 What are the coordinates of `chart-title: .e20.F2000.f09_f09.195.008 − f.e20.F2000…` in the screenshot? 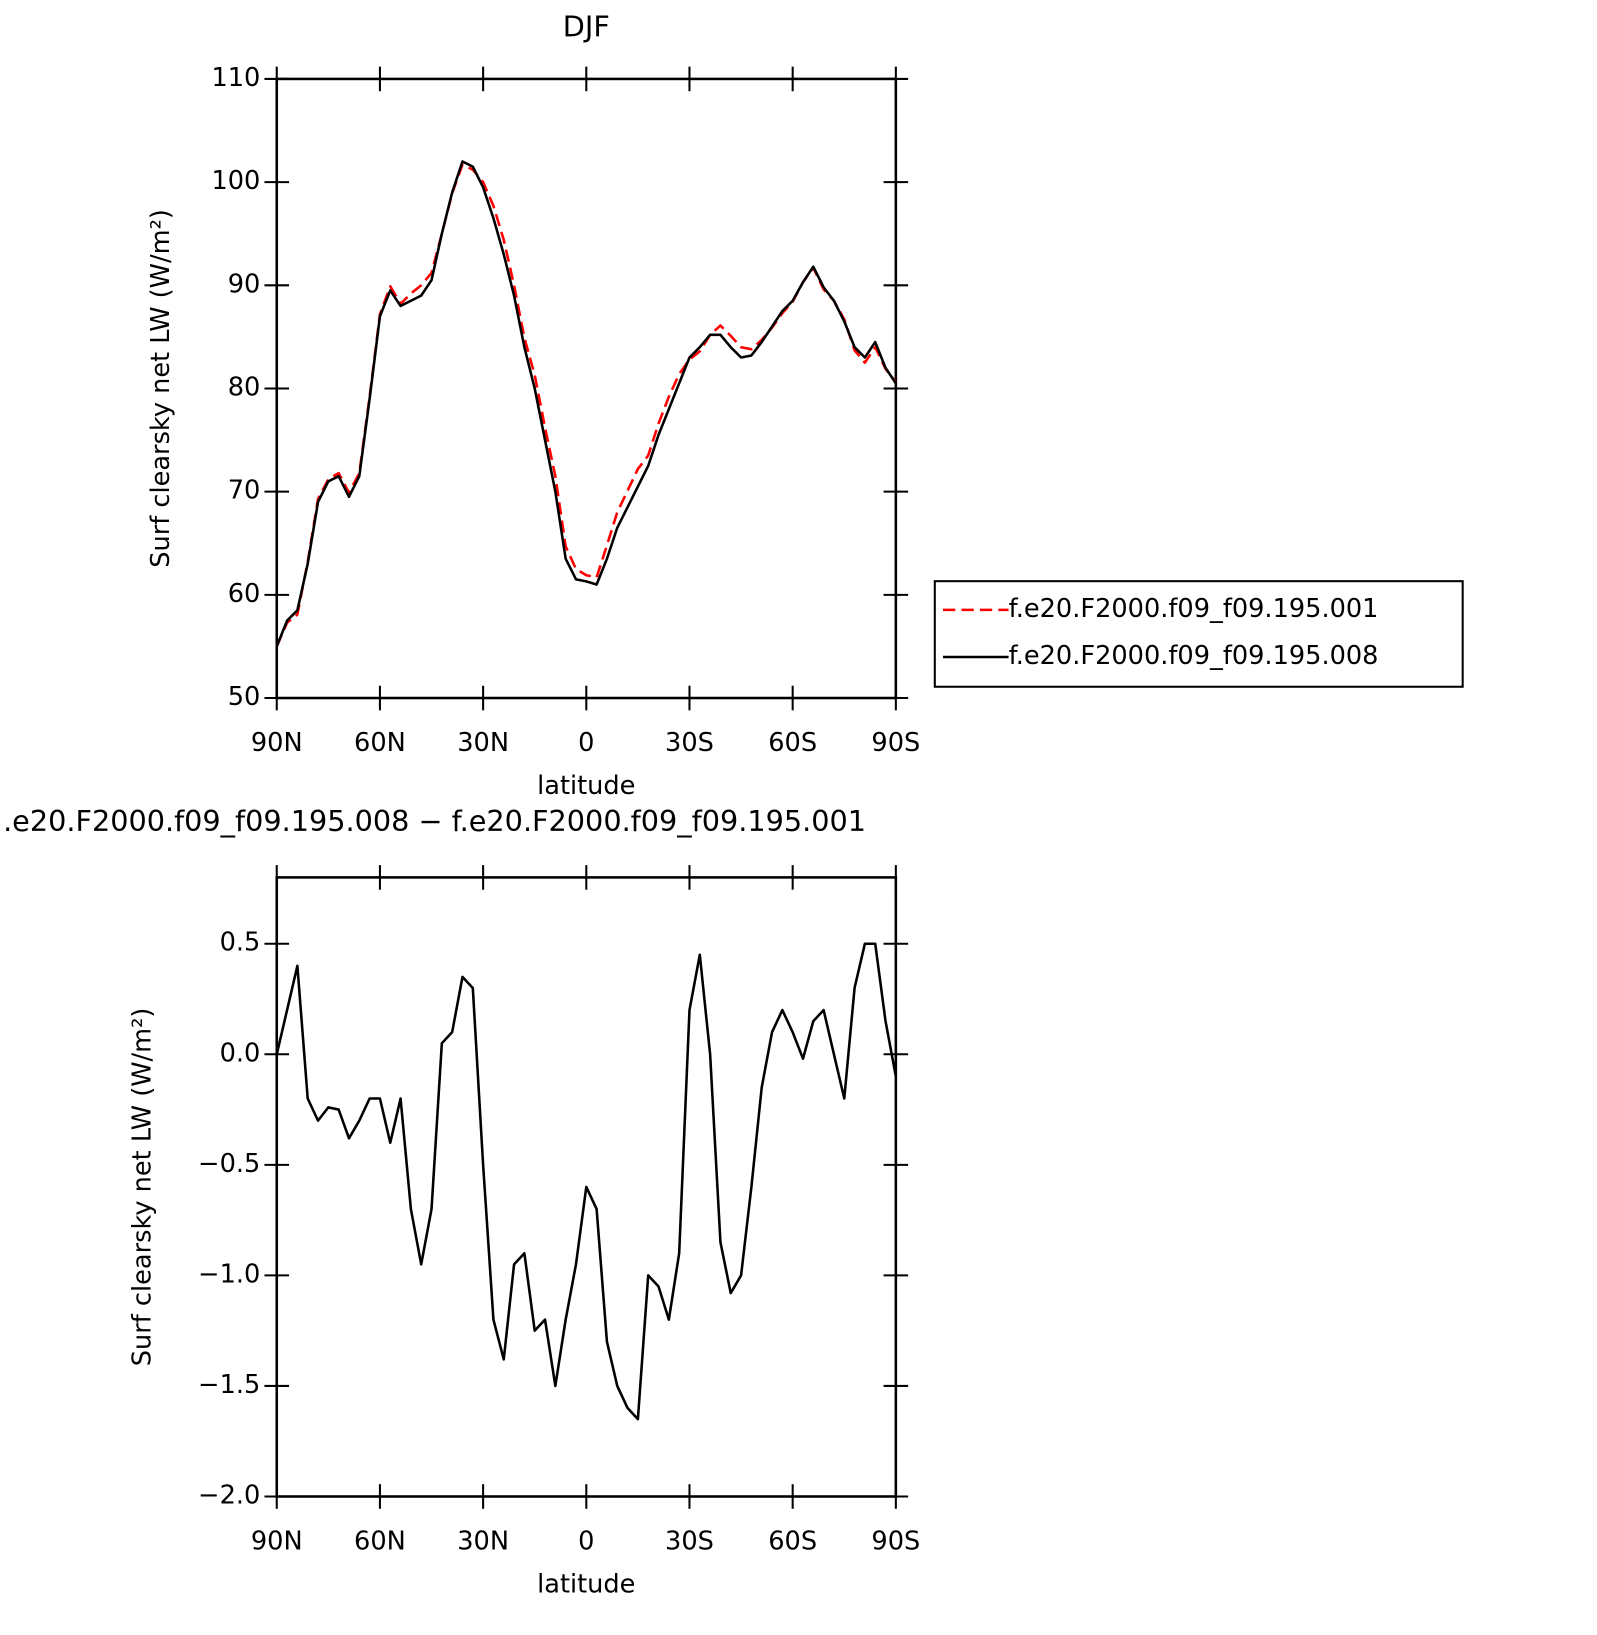 It's located at (434, 821).